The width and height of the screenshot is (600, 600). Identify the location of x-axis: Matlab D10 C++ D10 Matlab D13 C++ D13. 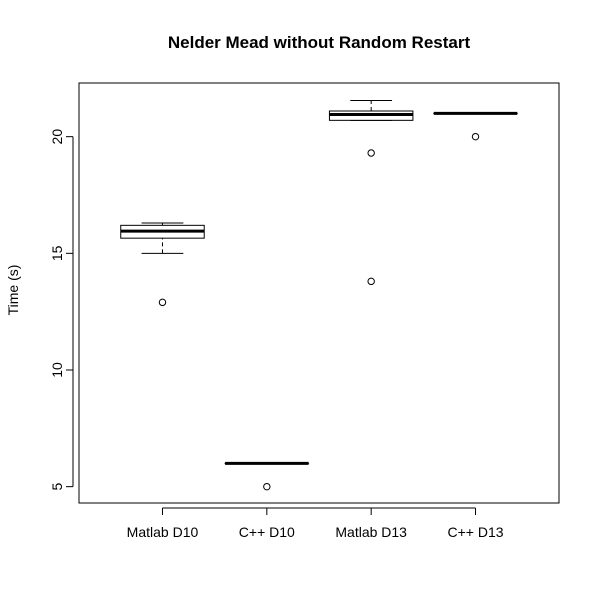
(315, 523).